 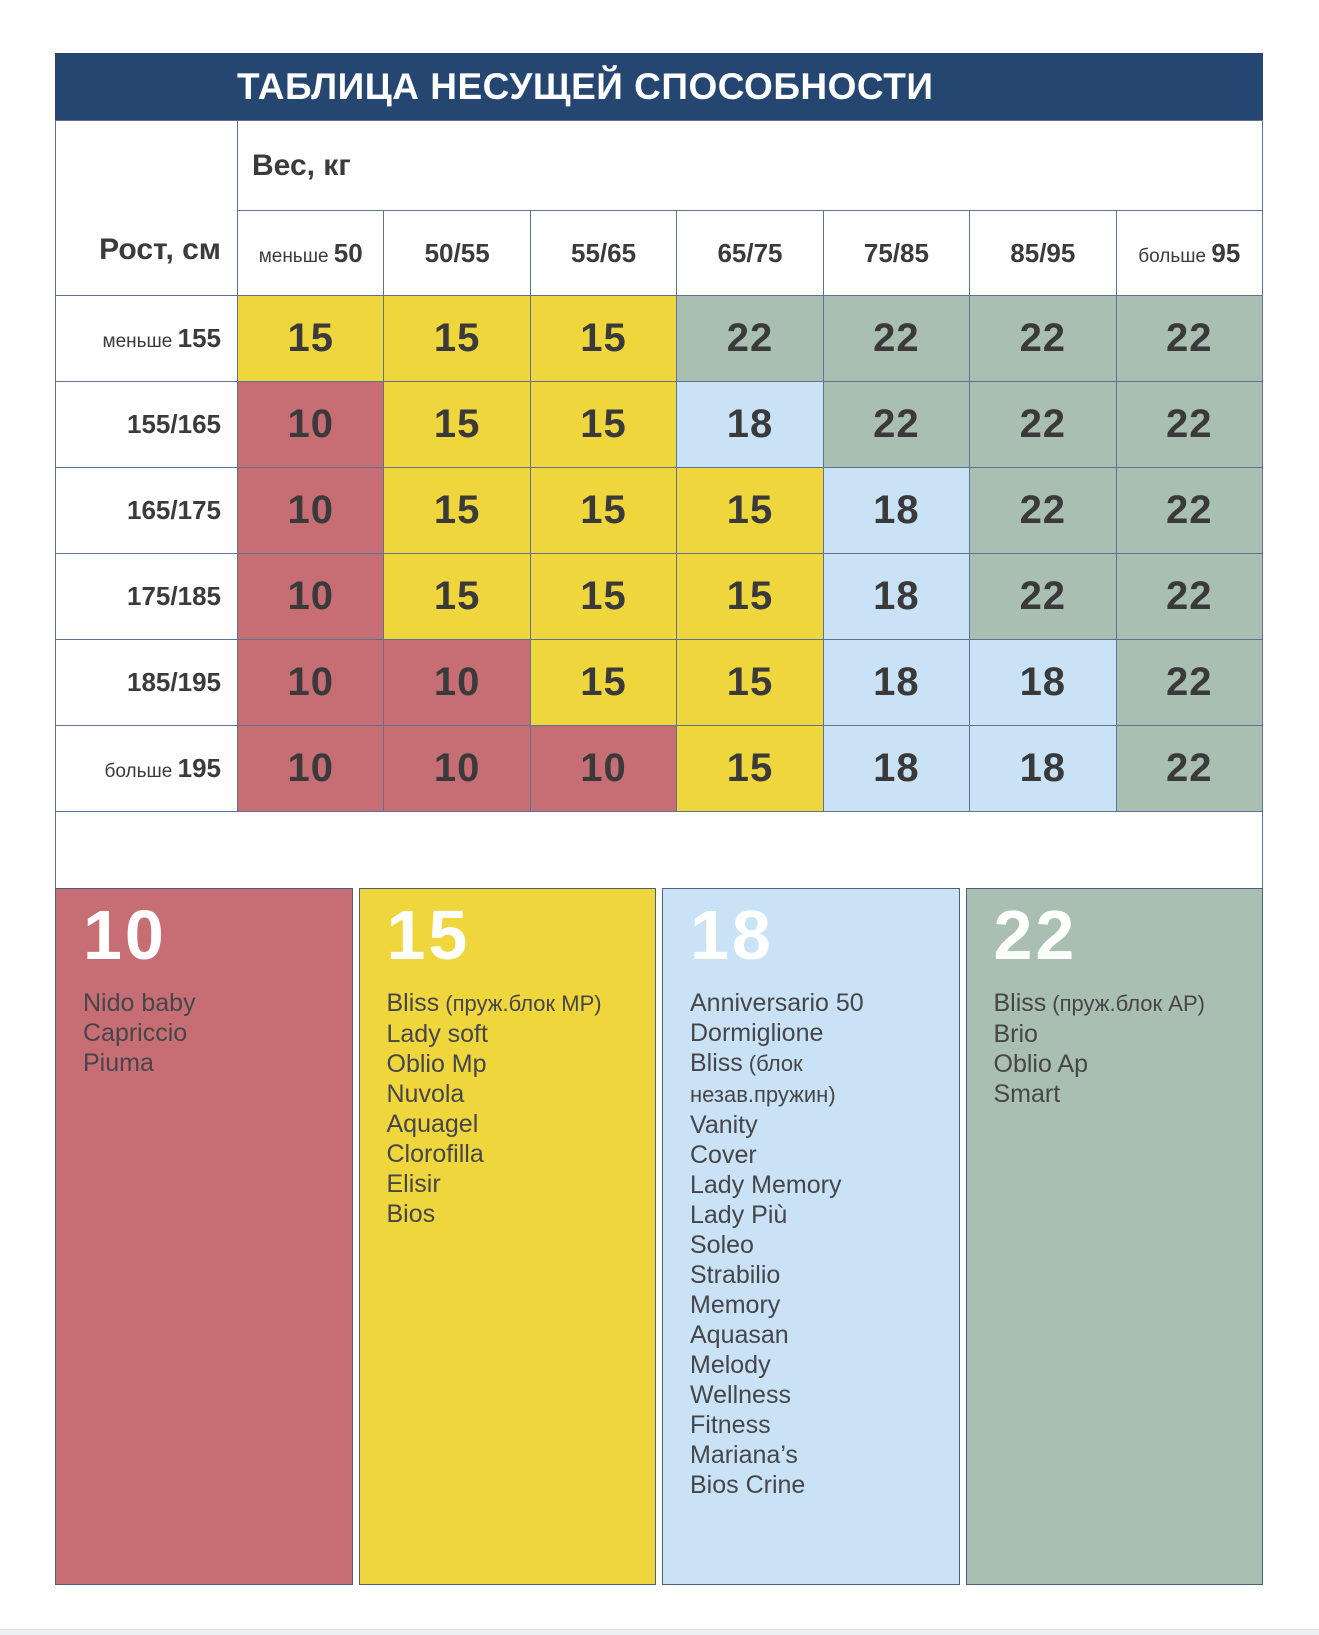 I want to click on product-name: Nido baby, so click(x=139, y=1003).